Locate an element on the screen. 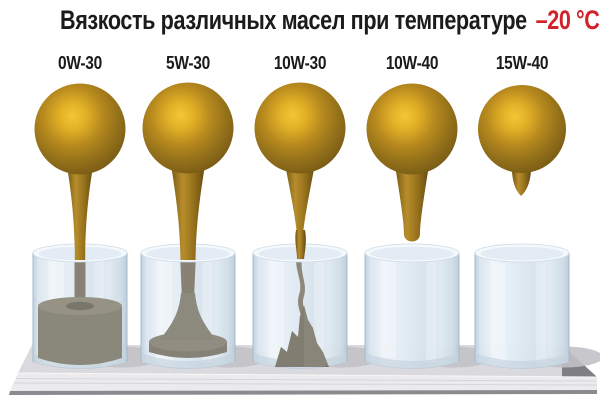  oil-blob-0w30 is located at coordinates (80, 171).